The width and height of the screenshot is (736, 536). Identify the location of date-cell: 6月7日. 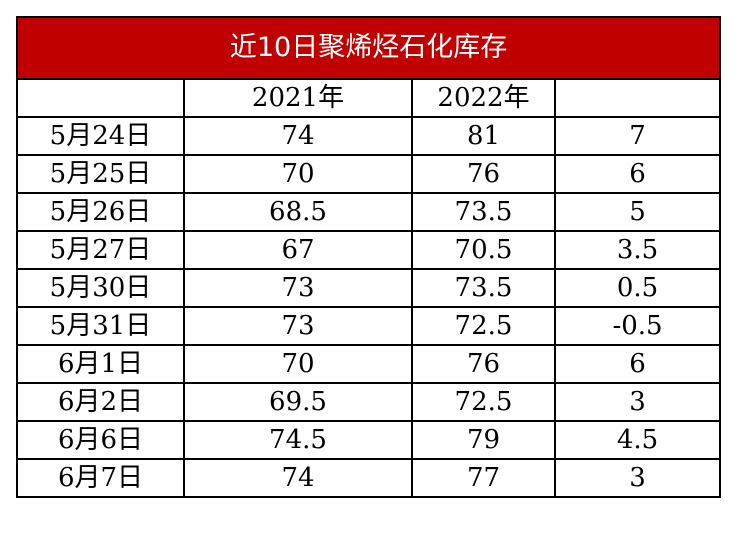
(100, 478).